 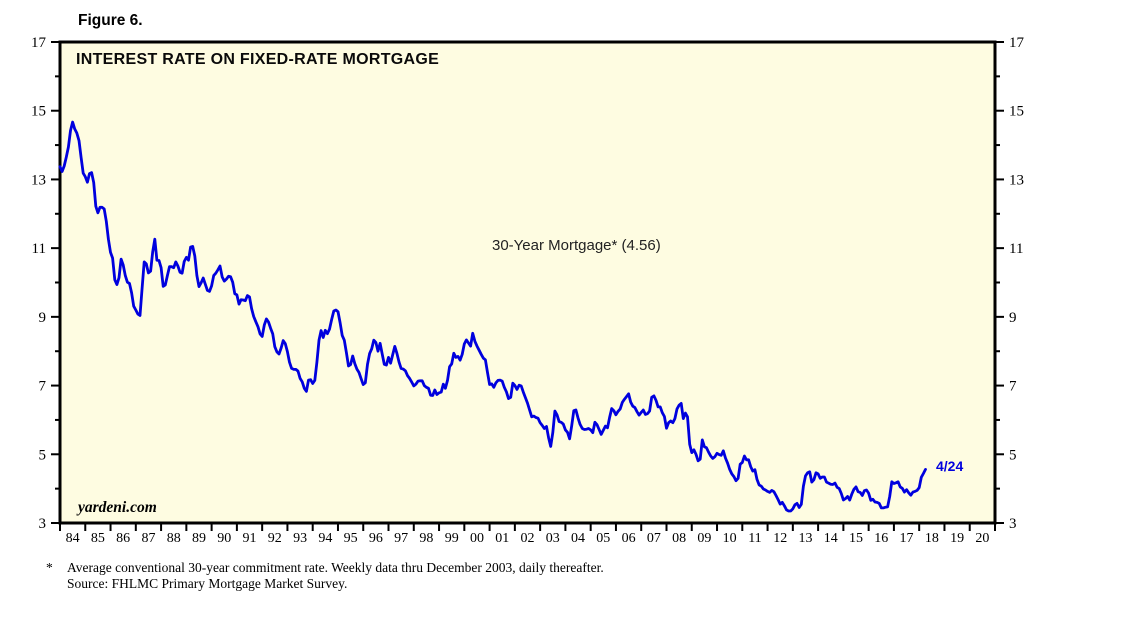 I want to click on x-tick-label: 09, so click(x=704, y=538).